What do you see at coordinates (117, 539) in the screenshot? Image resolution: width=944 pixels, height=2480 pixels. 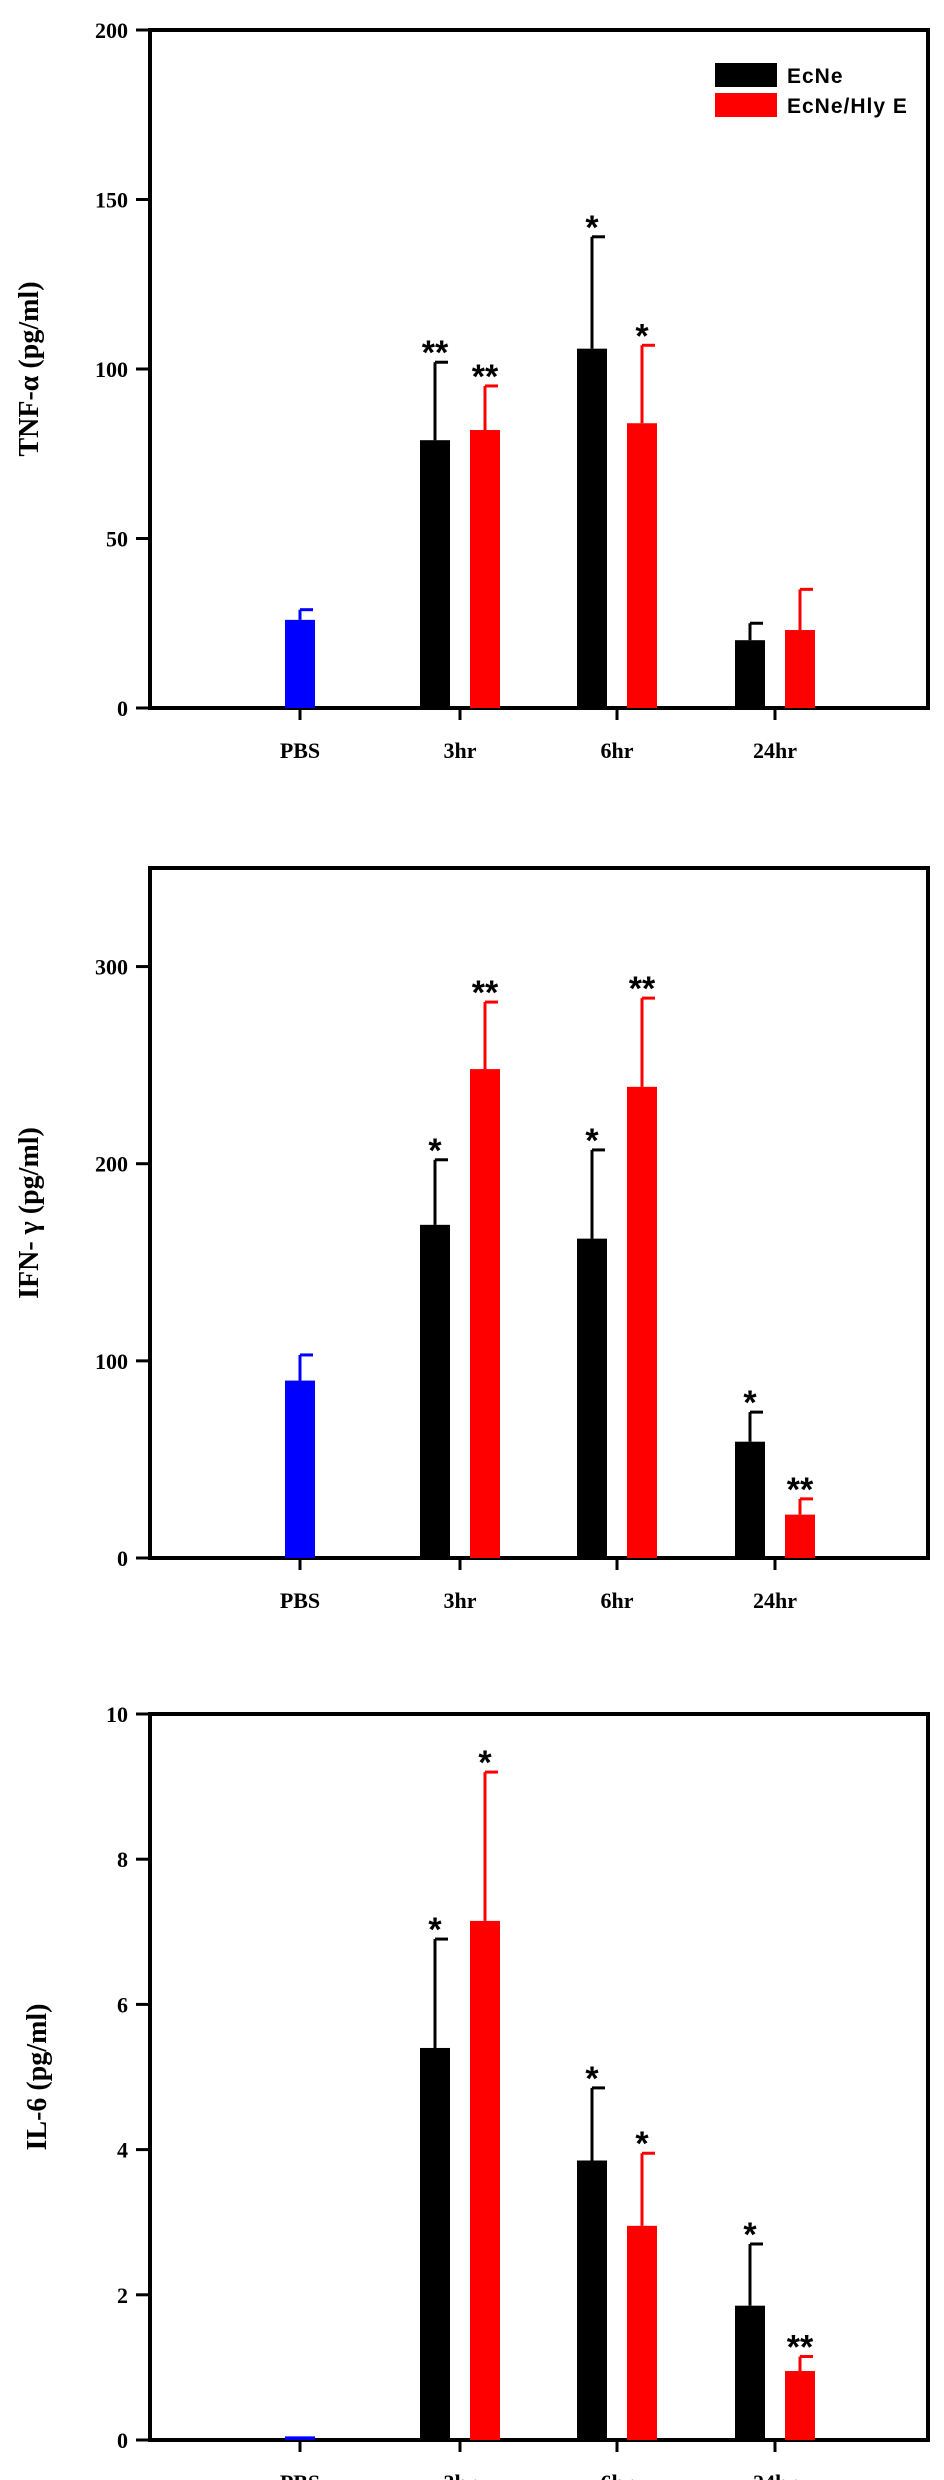 I see `y-tick-label: 50` at bounding box center [117, 539].